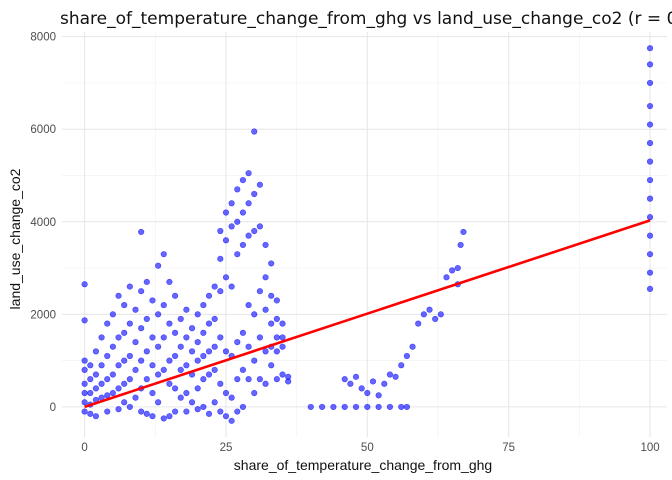 The height and width of the screenshot is (480, 672). I want to click on x-tick-label: 100, so click(649, 448).